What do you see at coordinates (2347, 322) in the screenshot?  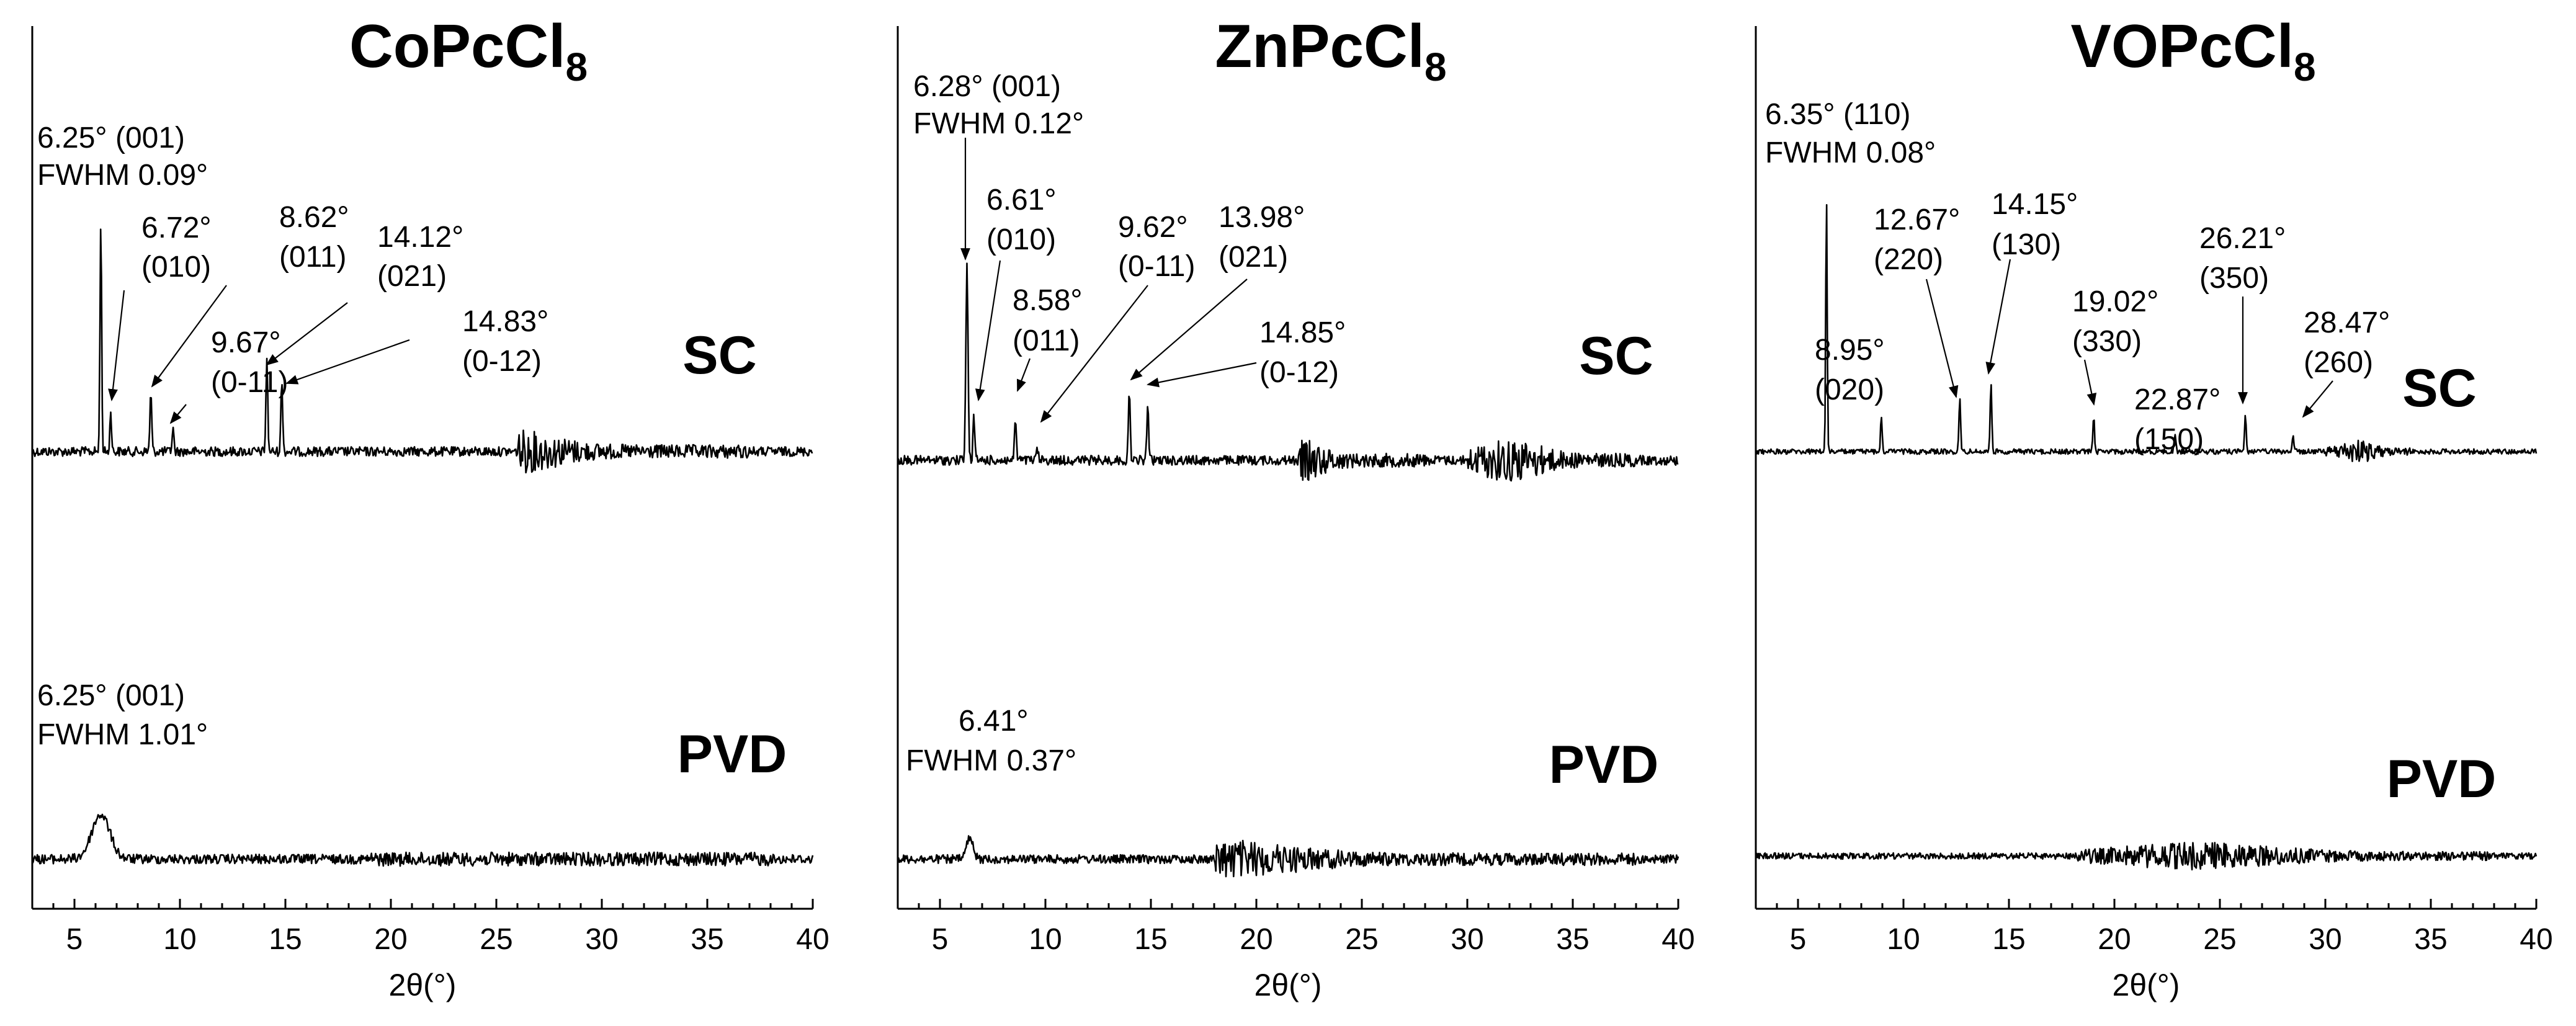 I see `peak-label: 28.47°` at bounding box center [2347, 322].